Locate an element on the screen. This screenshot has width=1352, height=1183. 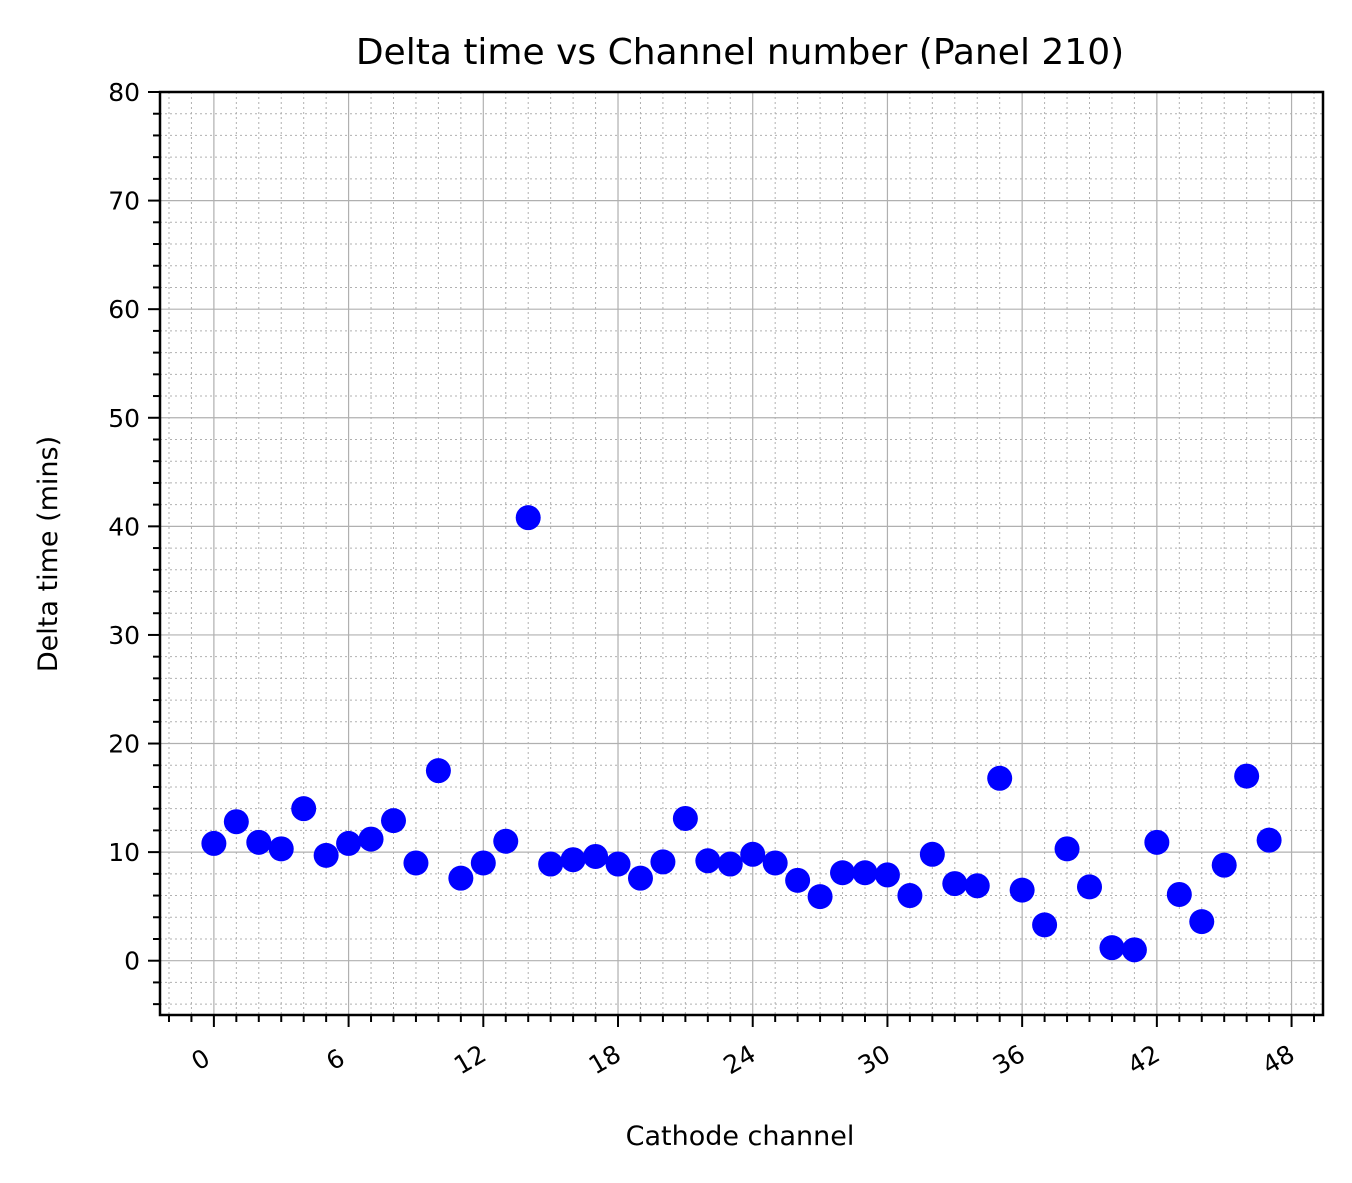
x-tick-label: 6 is located at coordinates (335, 1059).